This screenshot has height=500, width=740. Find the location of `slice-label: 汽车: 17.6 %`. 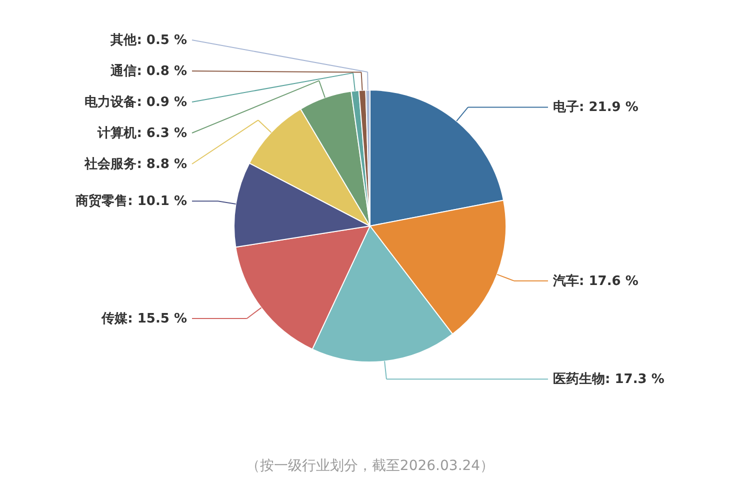

slice-label: 汽车: 17.6 % is located at coordinates (595, 280).